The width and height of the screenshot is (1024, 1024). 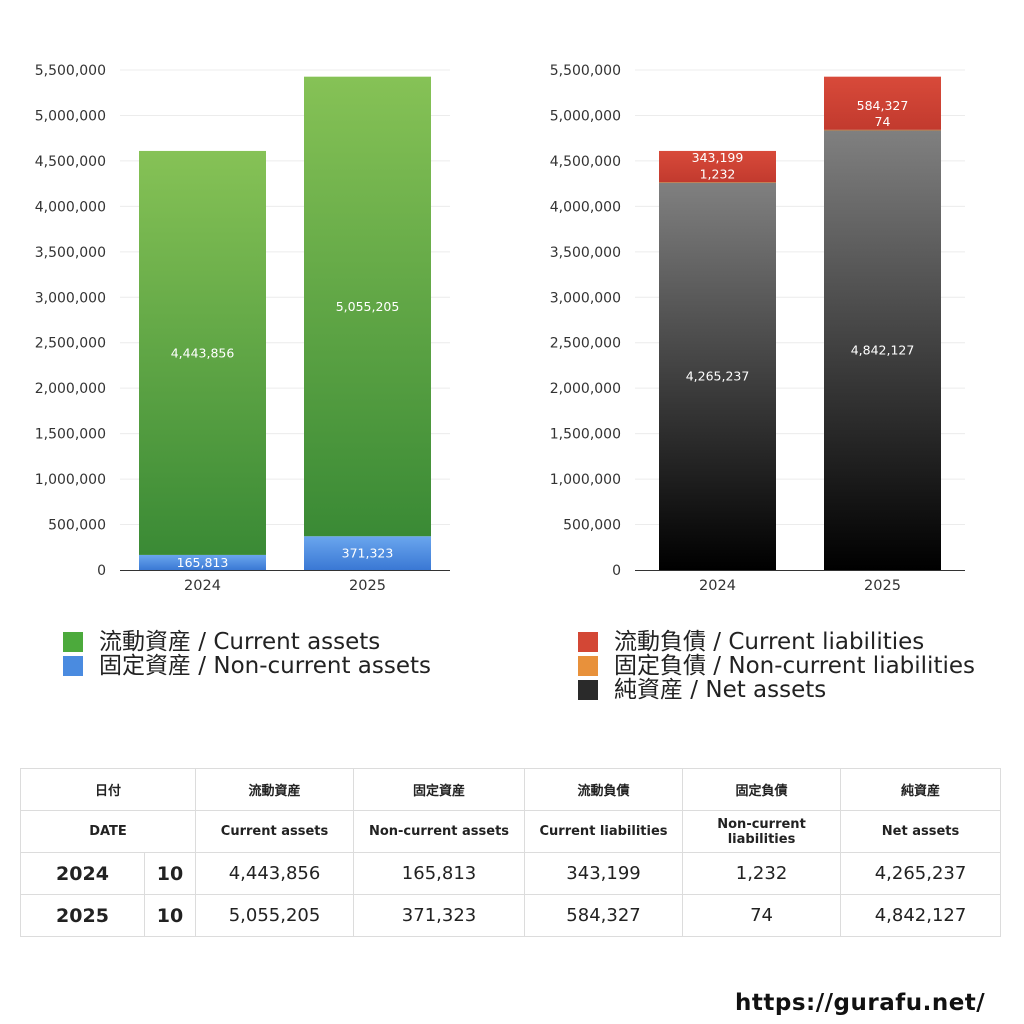 I want to click on header-noncurrent-liabilities-en: Non-current liabilities, so click(x=762, y=831).